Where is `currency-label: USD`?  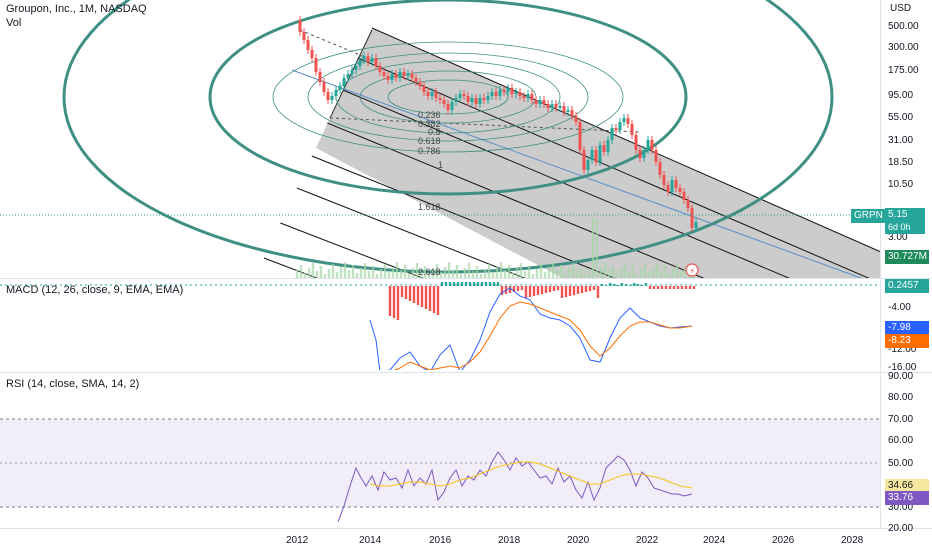 currency-label: USD is located at coordinates (901, 8).